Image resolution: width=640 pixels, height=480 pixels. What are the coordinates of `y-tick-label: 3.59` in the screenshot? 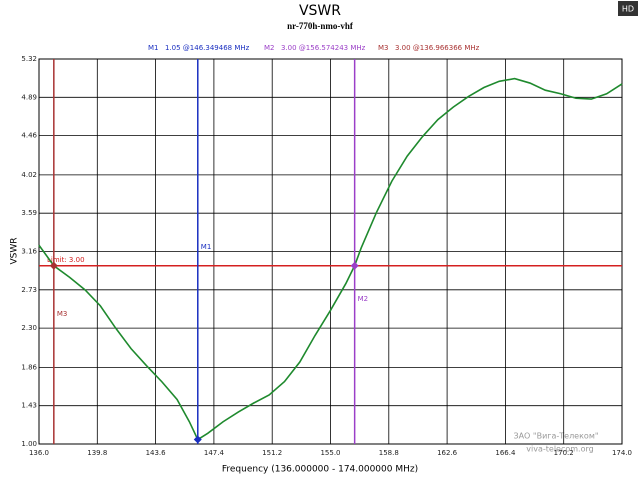 It's located at (29, 213).